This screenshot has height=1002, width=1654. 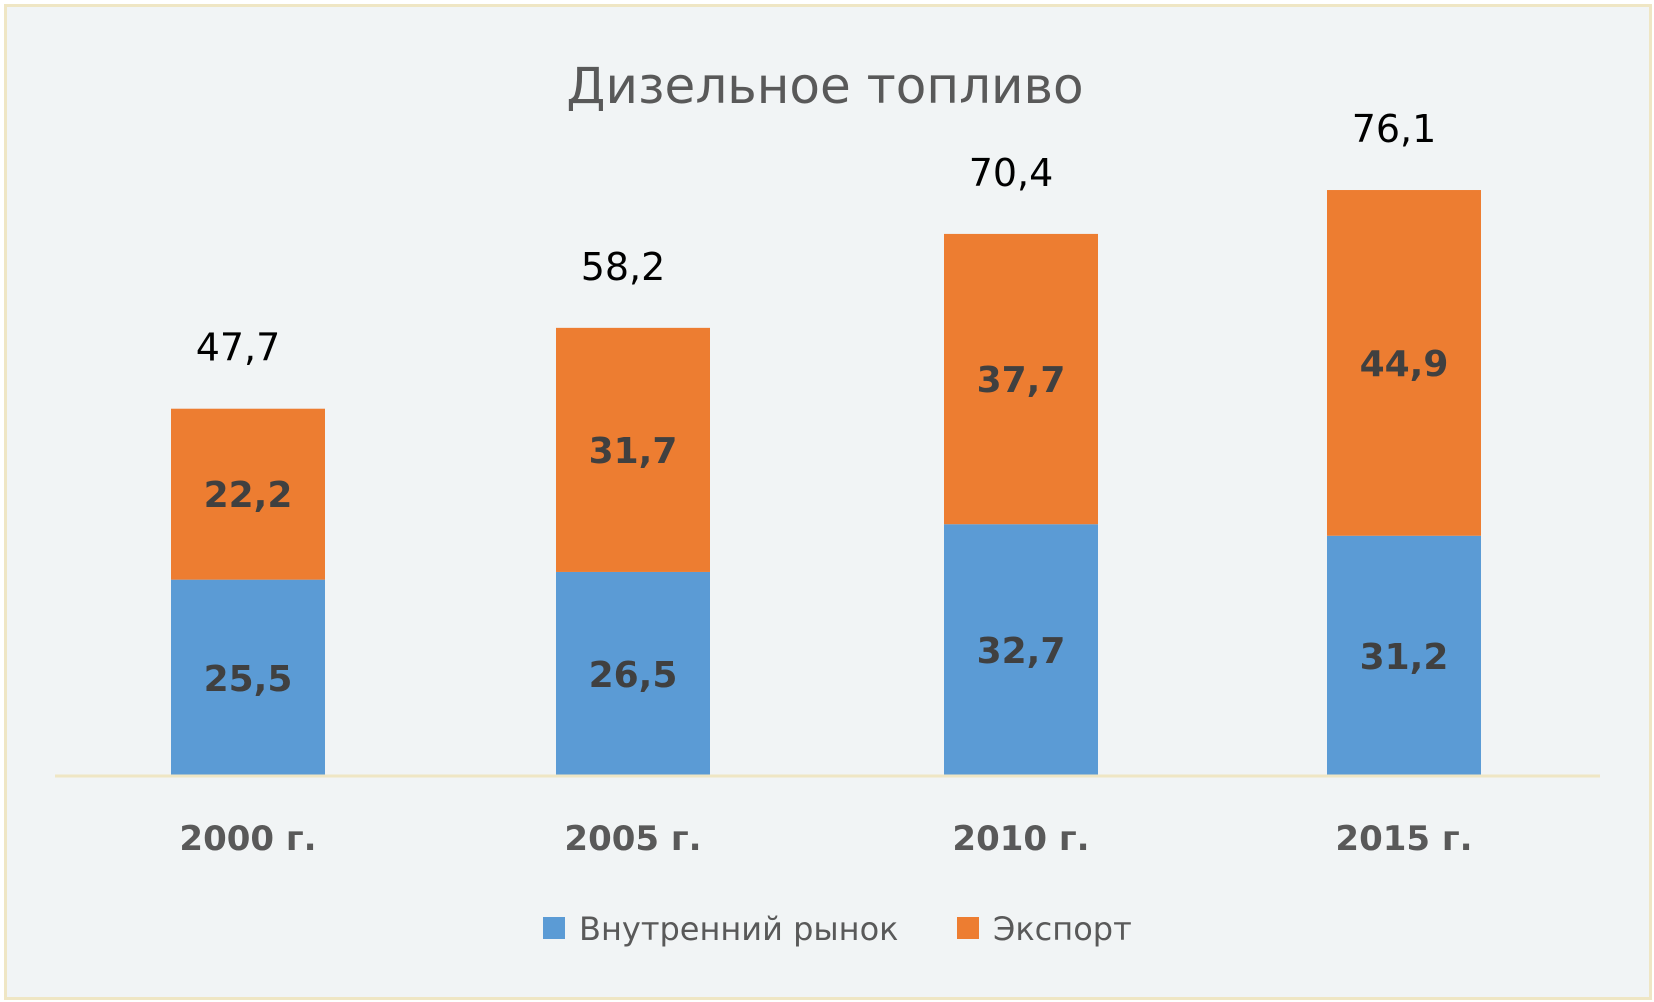 I want to click on legend-label-domestic: Внутренний рынок, so click(x=738, y=929).